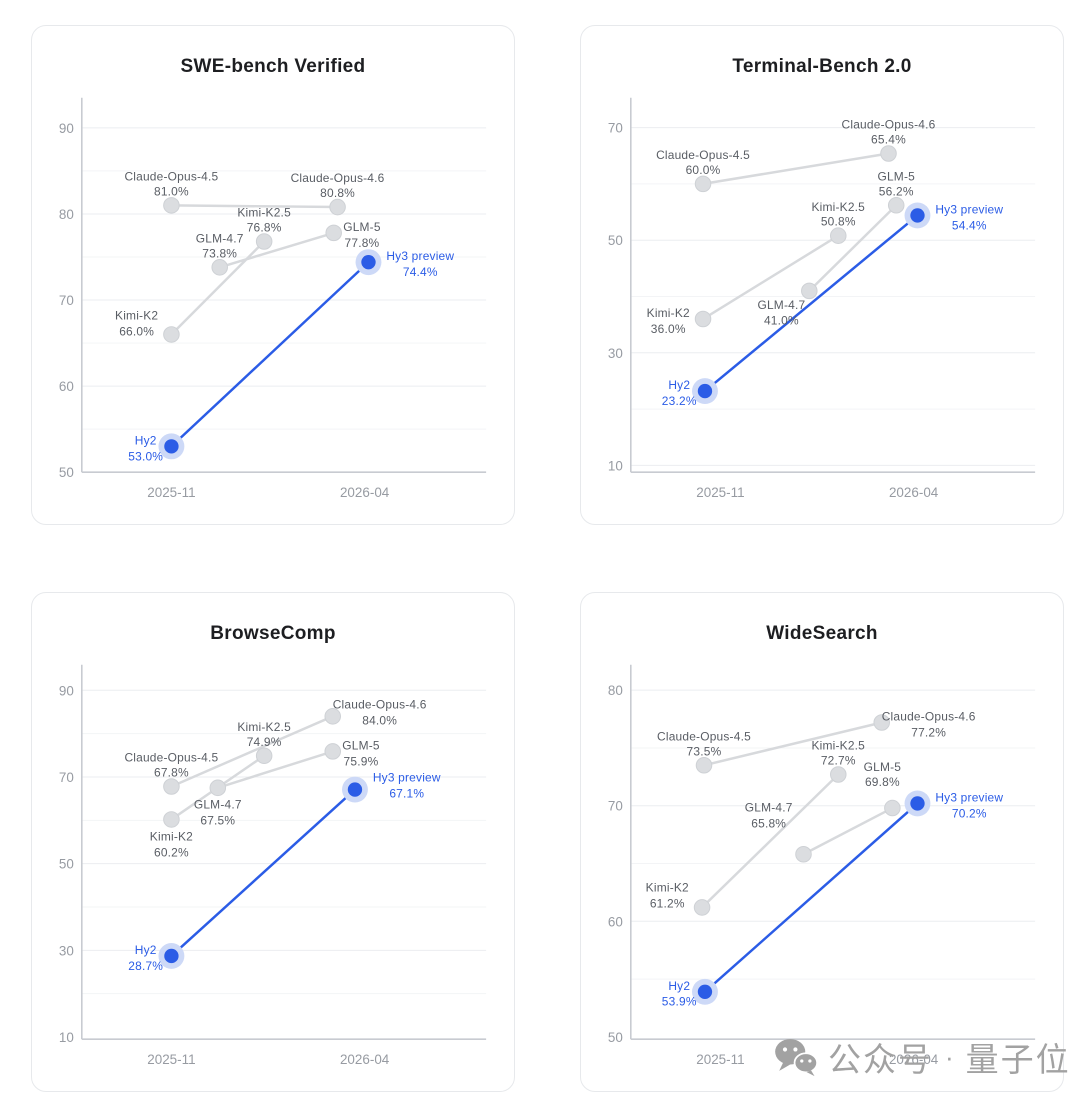 This screenshot has width=1080, height=1105. What do you see at coordinates (615, 353) in the screenshot?
I see `y-tick-label: 30` at bounding box center [615, 353].